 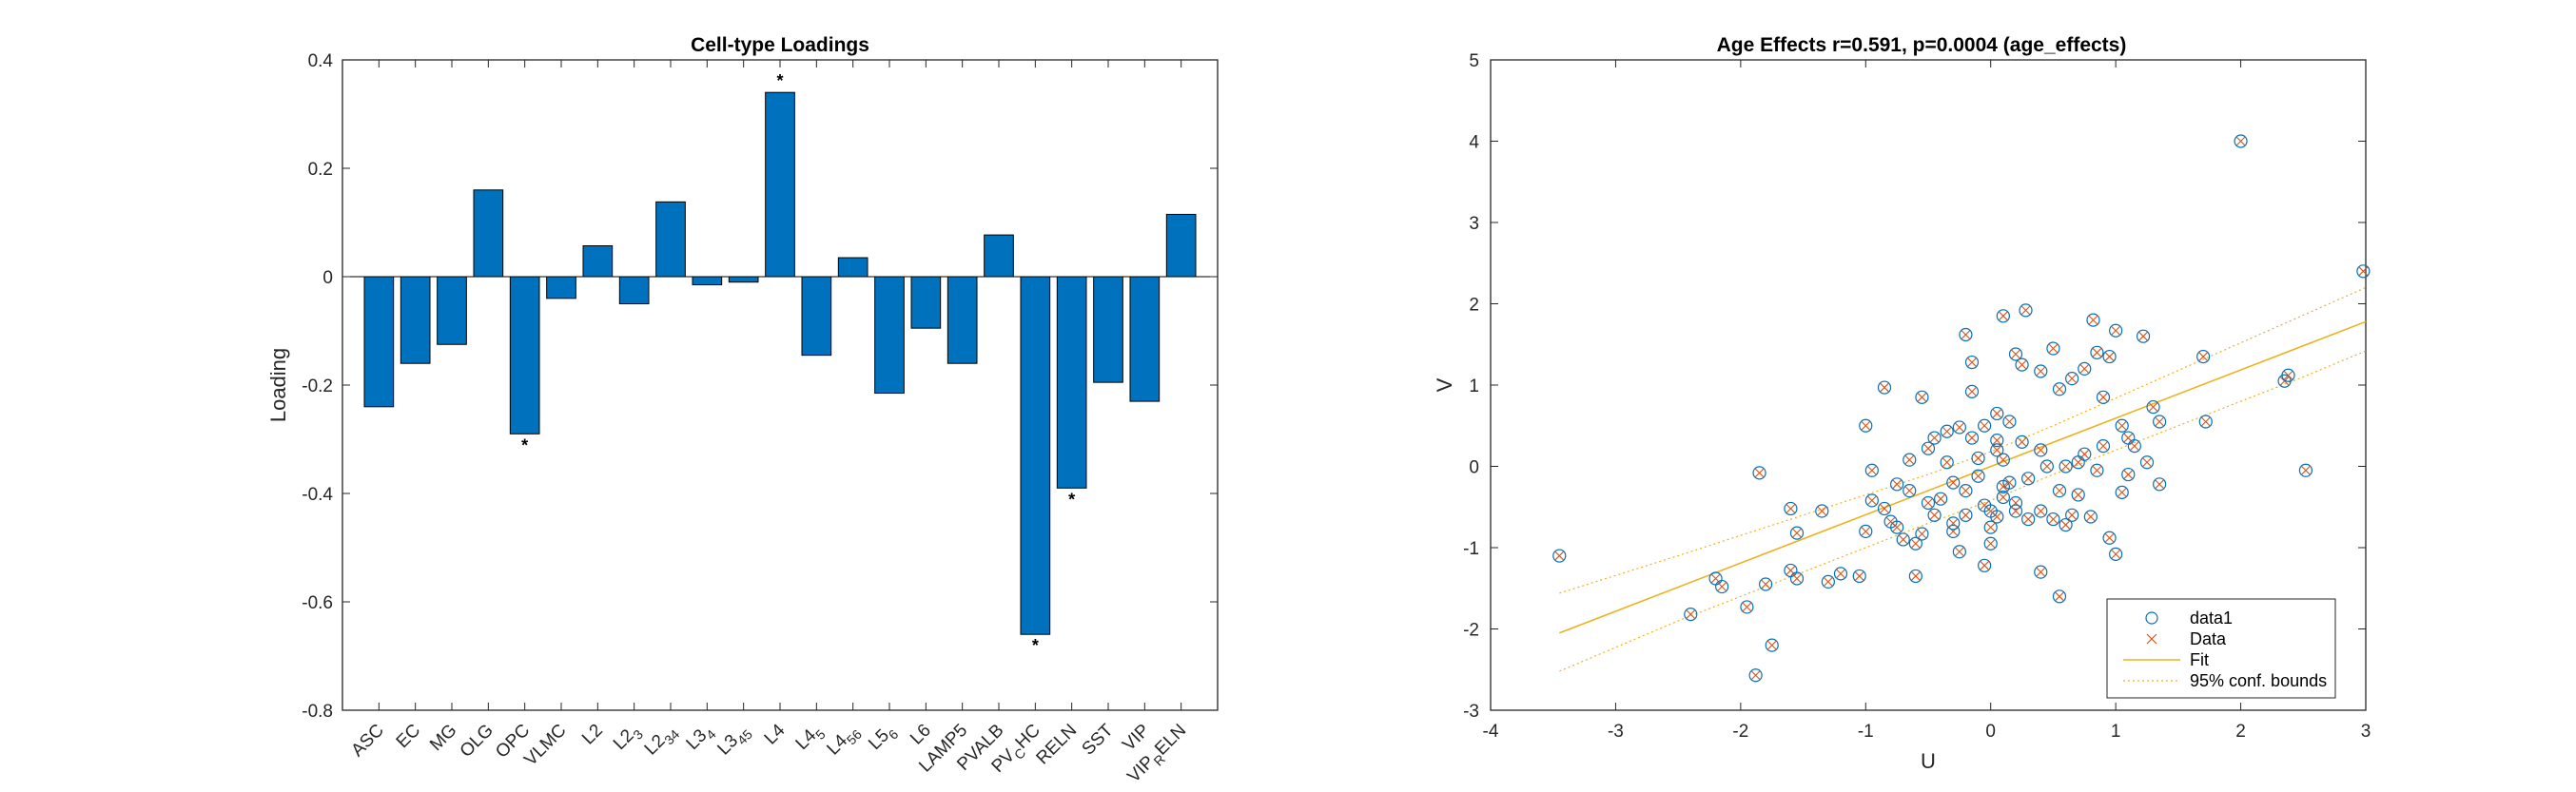 What do you see at coordinates (1474, 386) in the screenshot?
I see `y-tick-label: 1` at bounding box center [1474, 386].